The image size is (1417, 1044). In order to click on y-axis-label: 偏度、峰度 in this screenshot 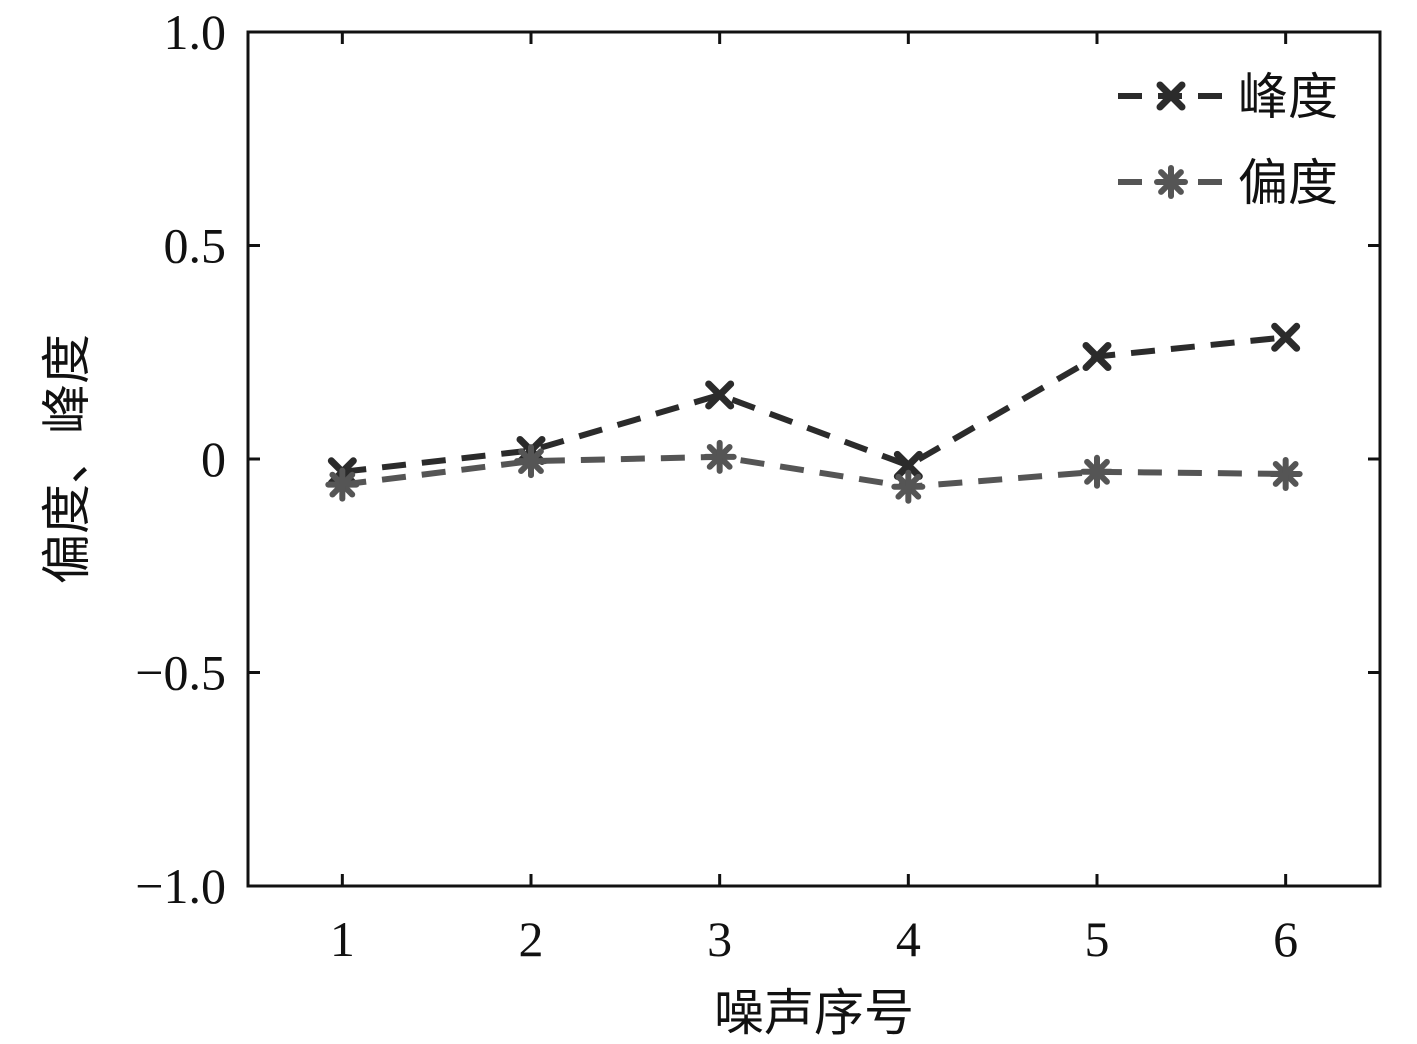, I will do `click(67, 459)`.